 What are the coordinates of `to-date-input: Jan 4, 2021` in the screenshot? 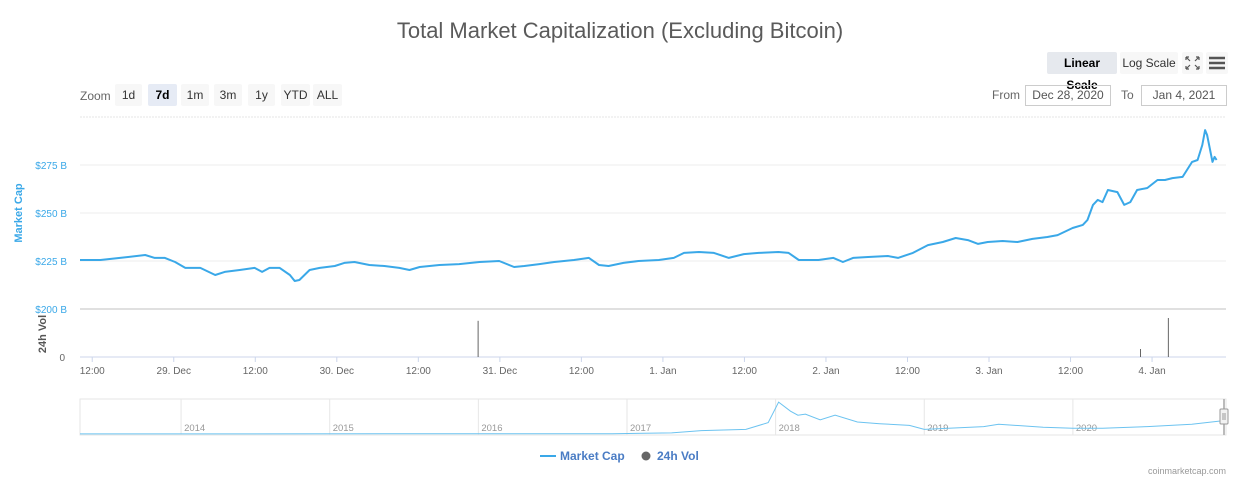 It's located at (1184, 95).